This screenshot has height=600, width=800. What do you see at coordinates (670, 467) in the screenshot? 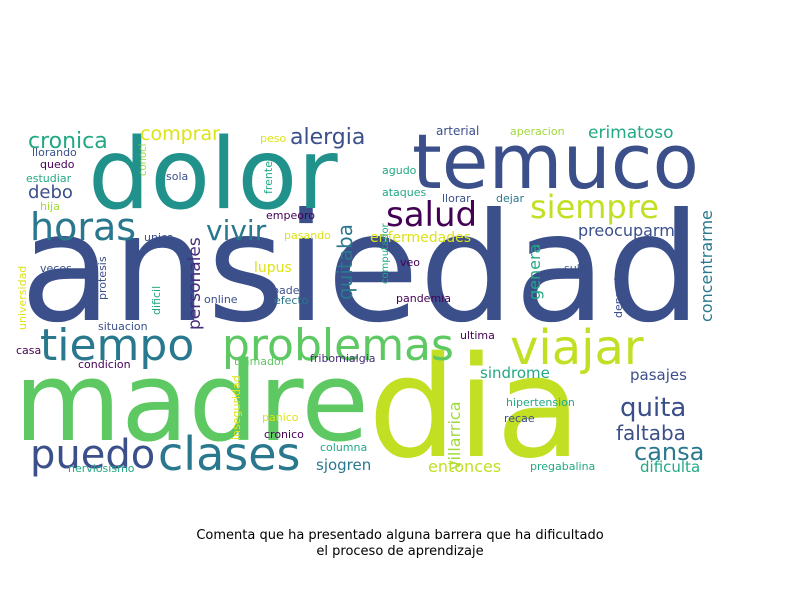
I see `word-dificulta: dificulta` at bounding box center [670, 467].